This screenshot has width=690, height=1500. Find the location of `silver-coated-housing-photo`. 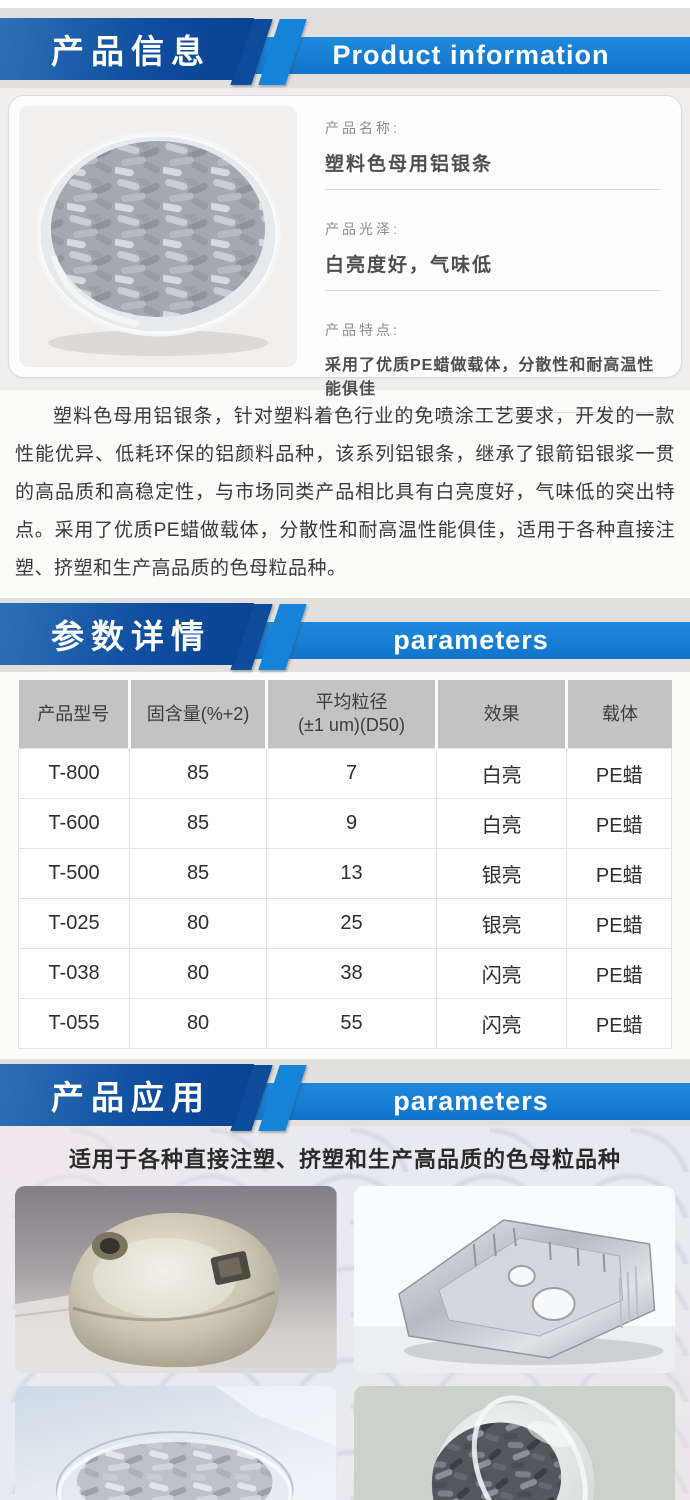

silver-coated-housing-photo is located at coordinates (176, 1279).